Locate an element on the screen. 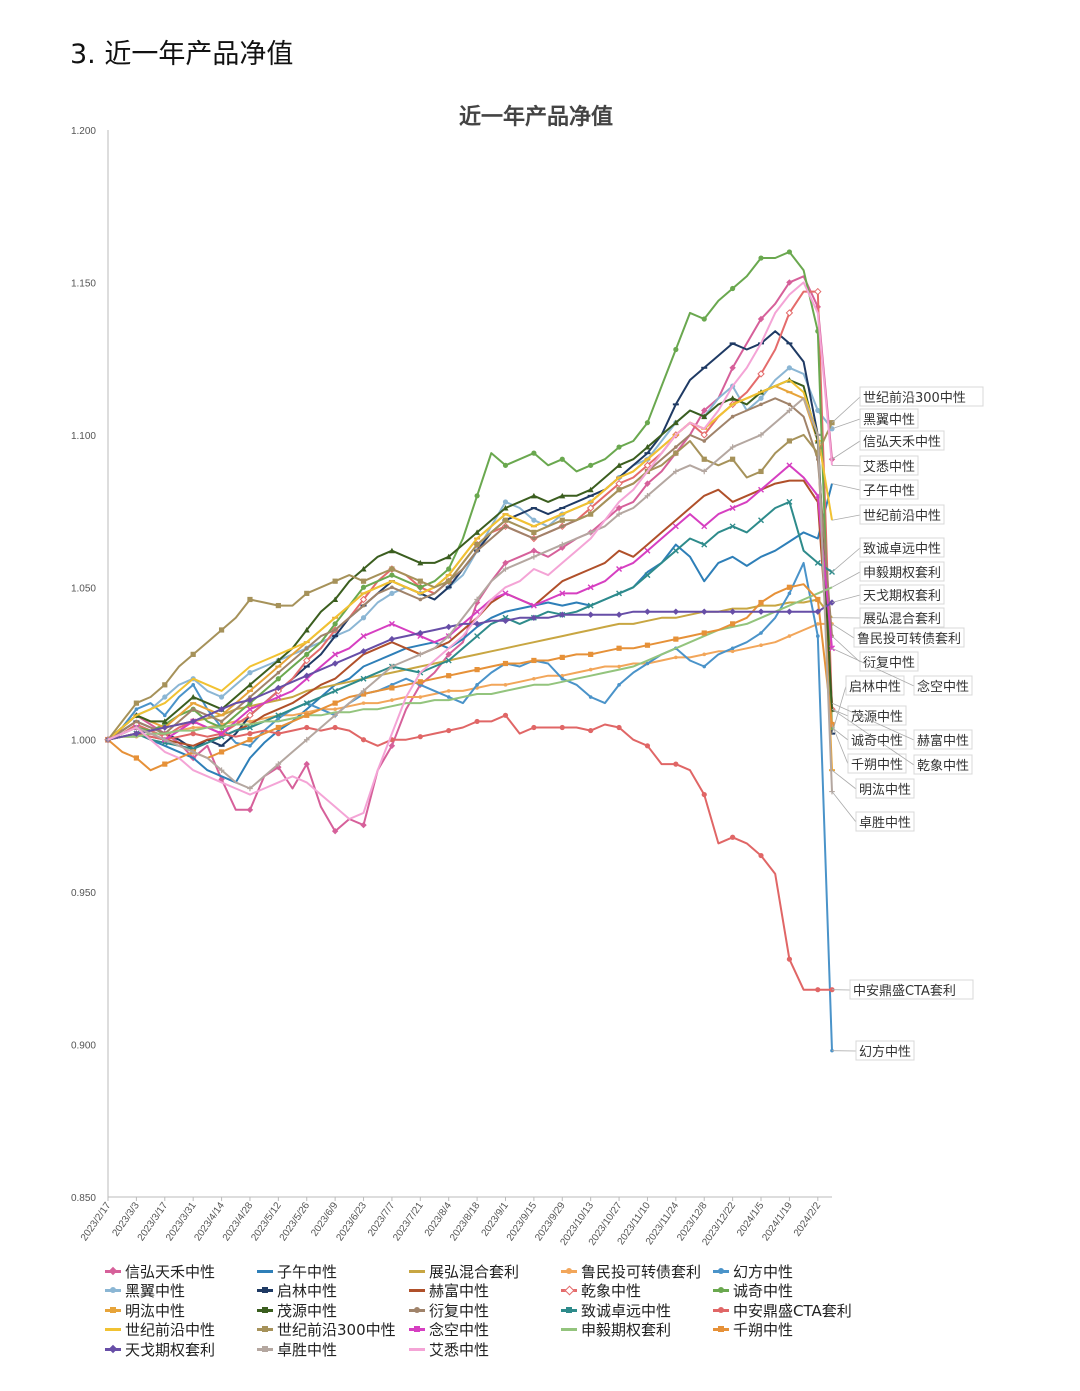 The height and width of the screenshot is (1391, 1080). callout-label: 申毅期权套利 is located at coordinates (902, 573).